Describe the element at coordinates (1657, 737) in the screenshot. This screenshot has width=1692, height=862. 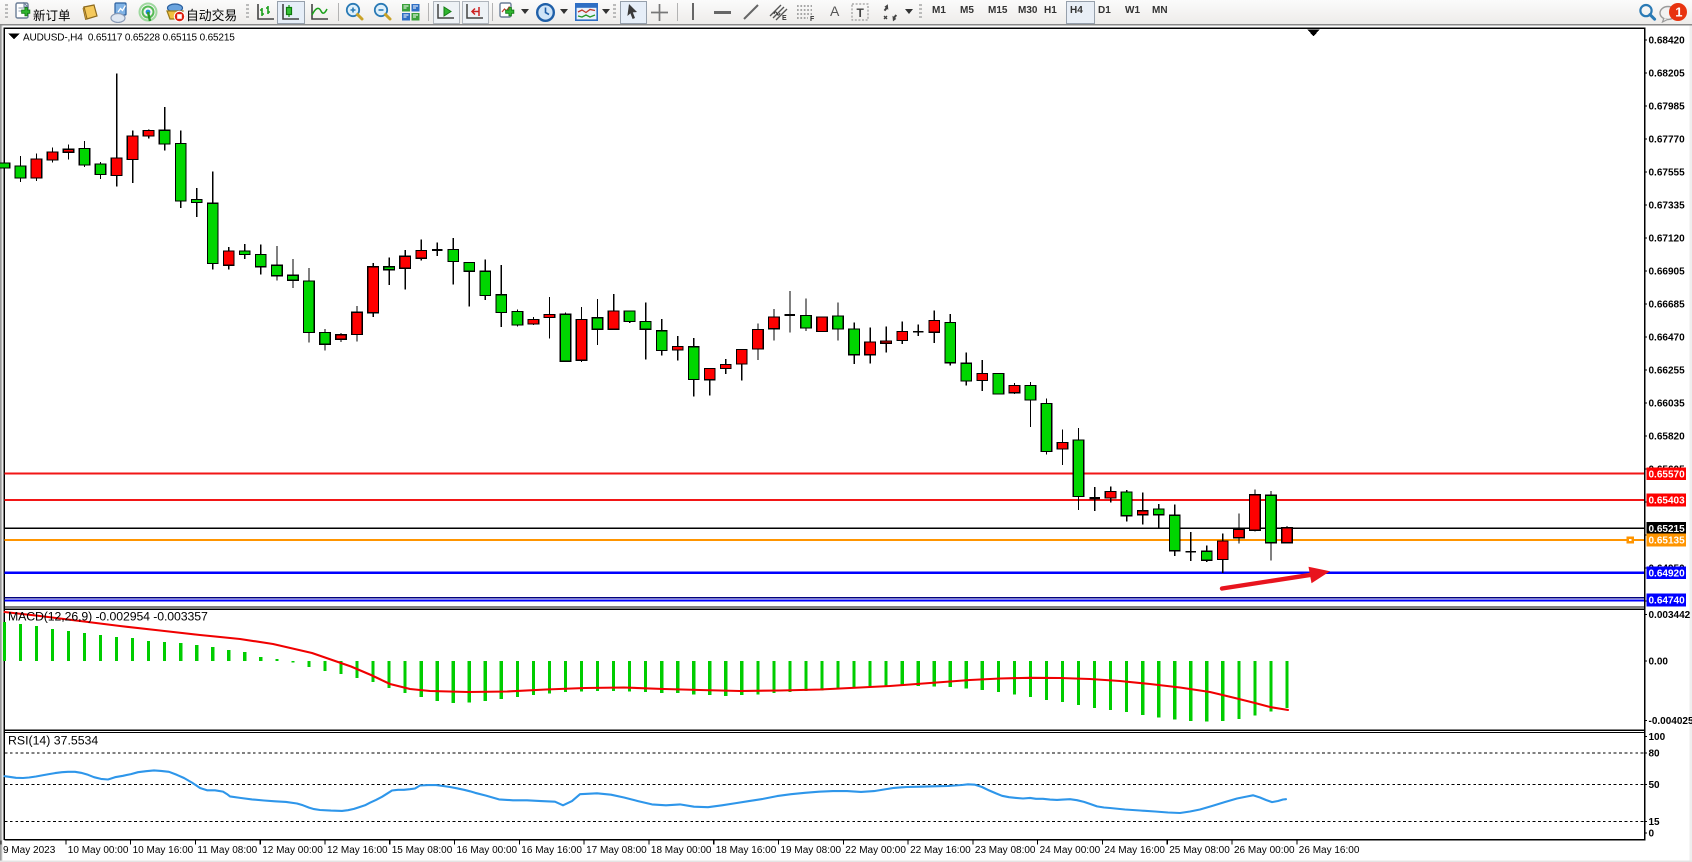
I see `svg-text: 100` at that location.